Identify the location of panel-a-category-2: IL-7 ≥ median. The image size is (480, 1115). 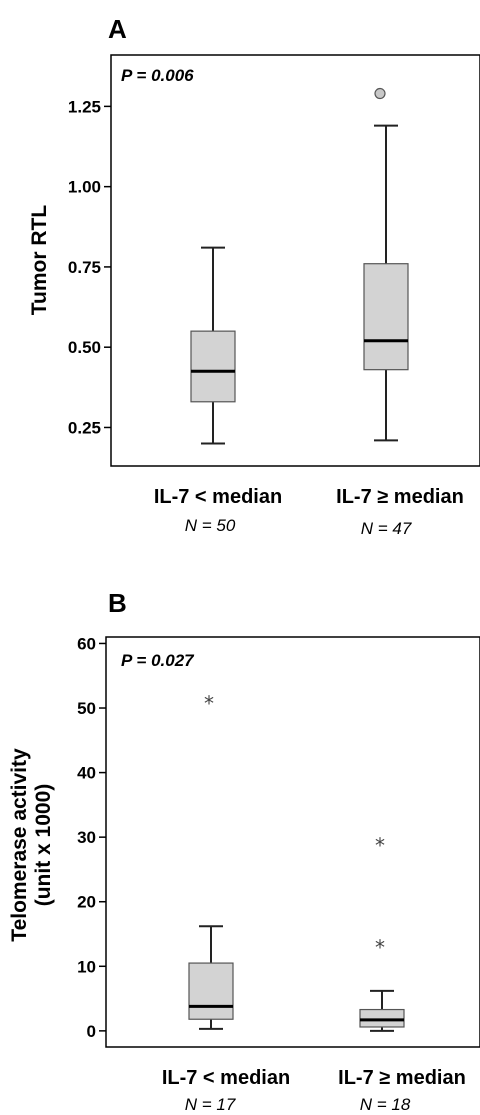
(400, 497).